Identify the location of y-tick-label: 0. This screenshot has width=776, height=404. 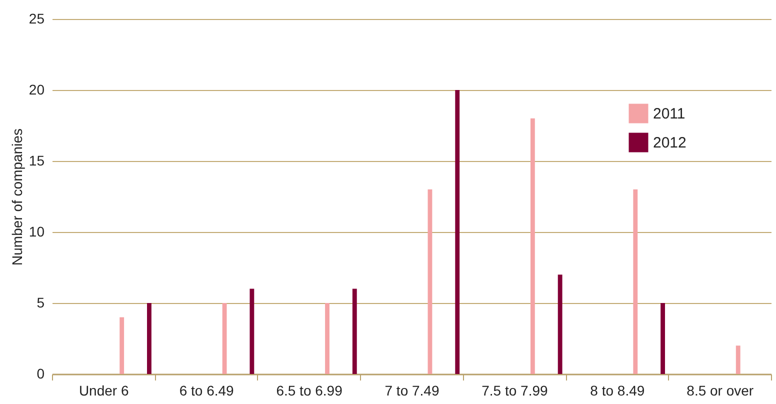
(40, 374).